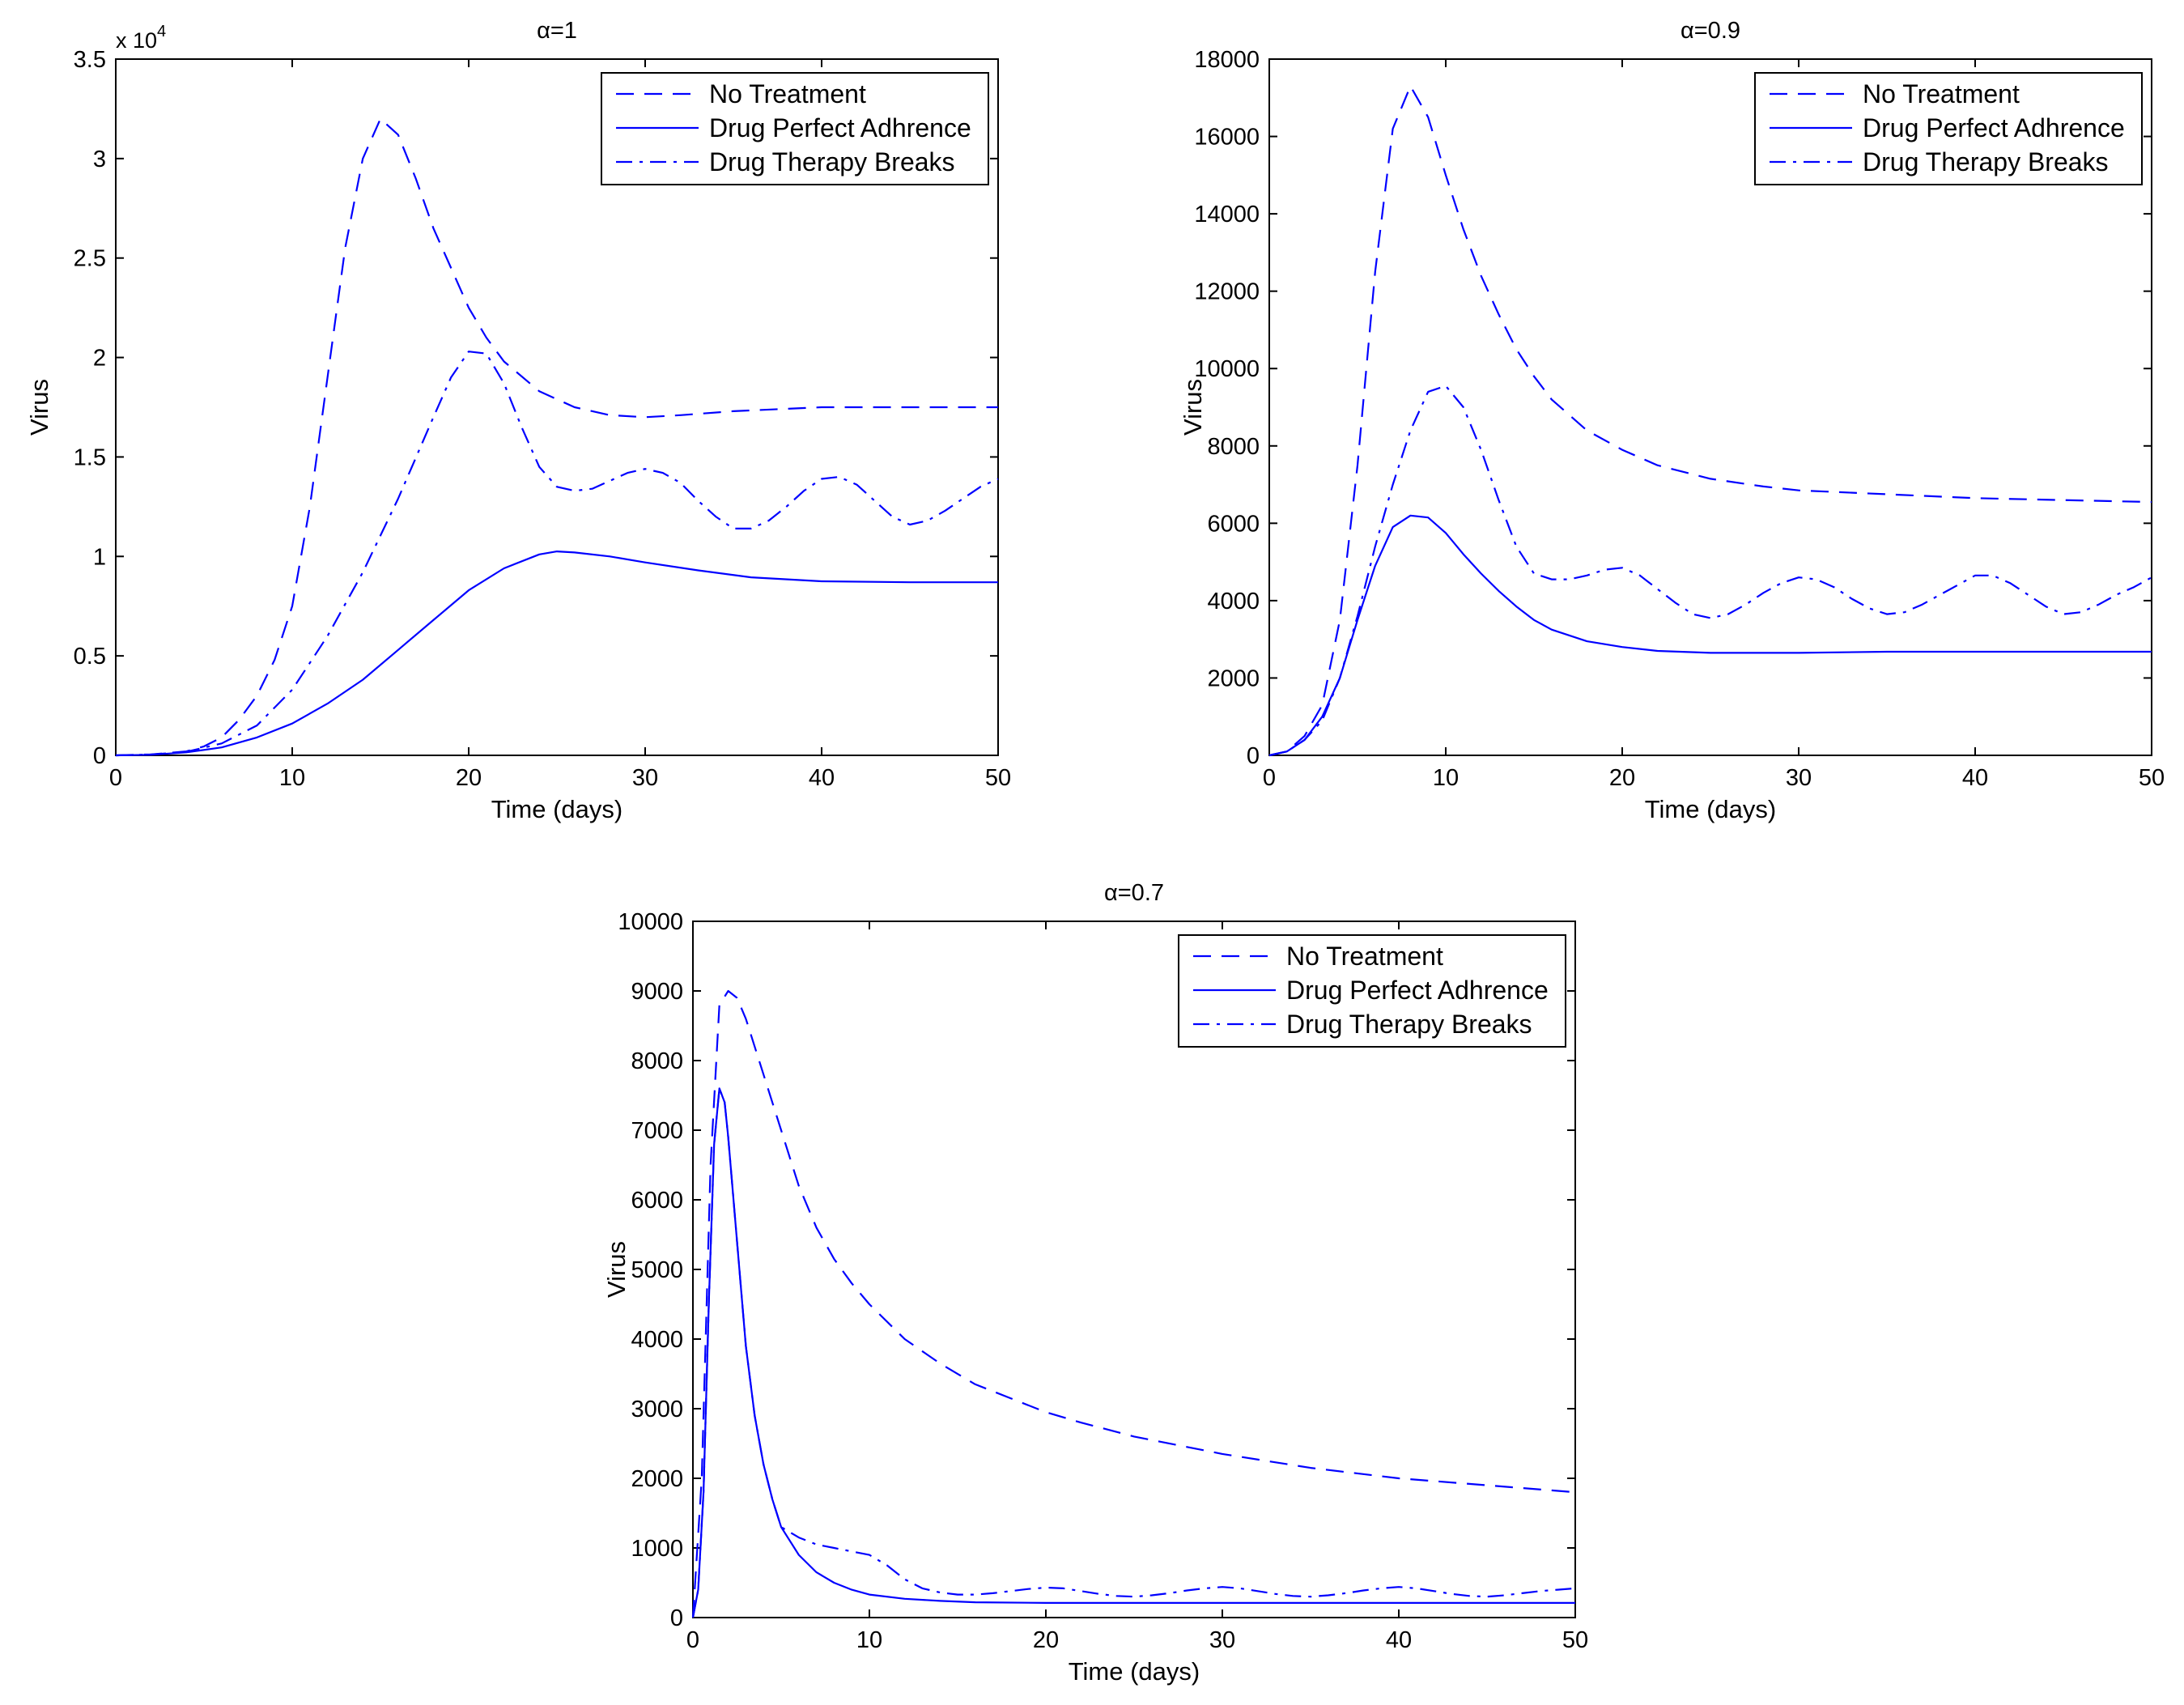 This screenshot has height=1705, width=2184. Describe the element at coordinates (1227, 60) in the screenshot. I see `y-tick-label: 18000` at that location.